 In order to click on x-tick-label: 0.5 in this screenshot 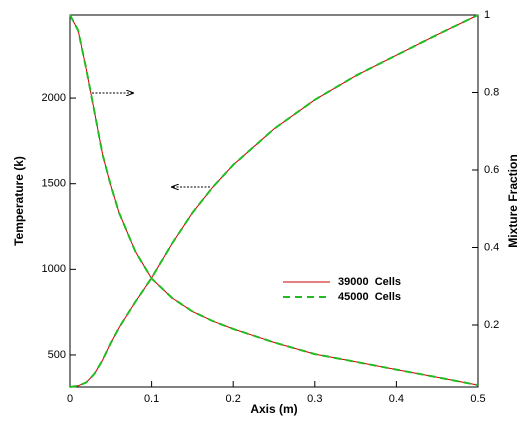, I will do `click(477, 399)`.